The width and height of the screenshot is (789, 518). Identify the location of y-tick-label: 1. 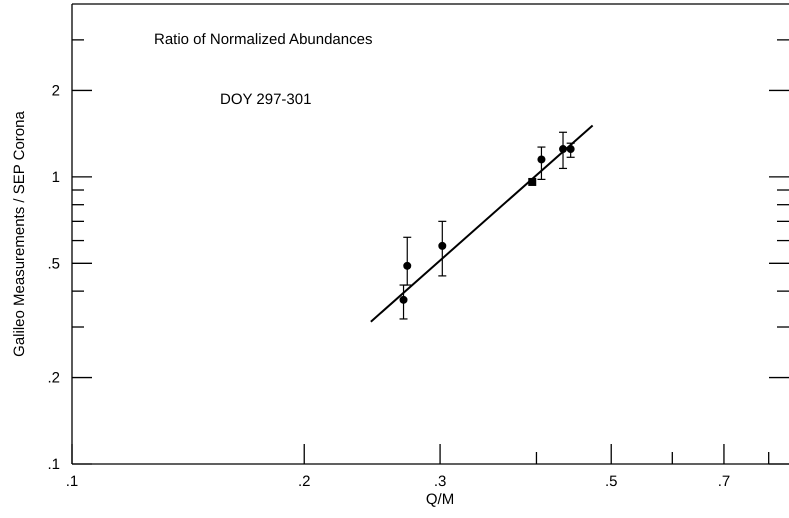
(56, 177).